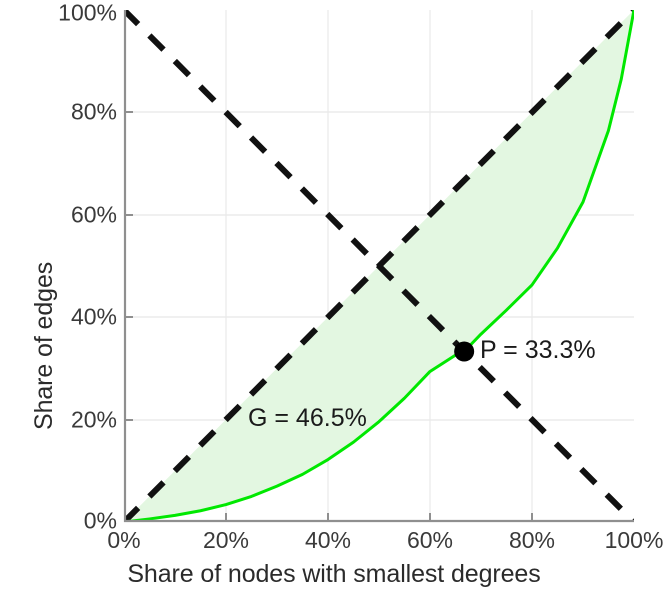 The height and width of the screenshot is (600, 668). I want to click on pareto-annotation-label: P = 33.3%, so click(538, 350).